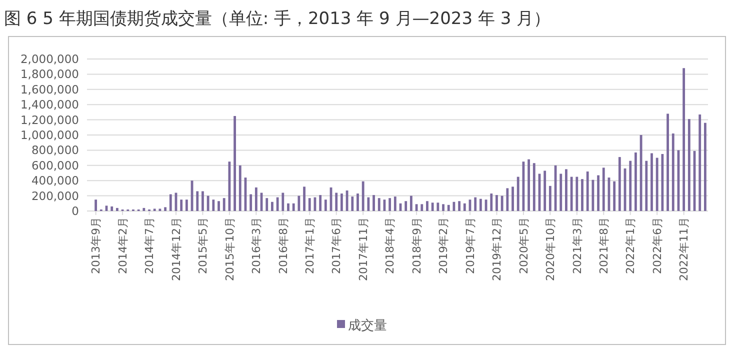  Describe the element at coordinates (367, 326) in the screenshot. I see `legend-label: 成交量` at that location.